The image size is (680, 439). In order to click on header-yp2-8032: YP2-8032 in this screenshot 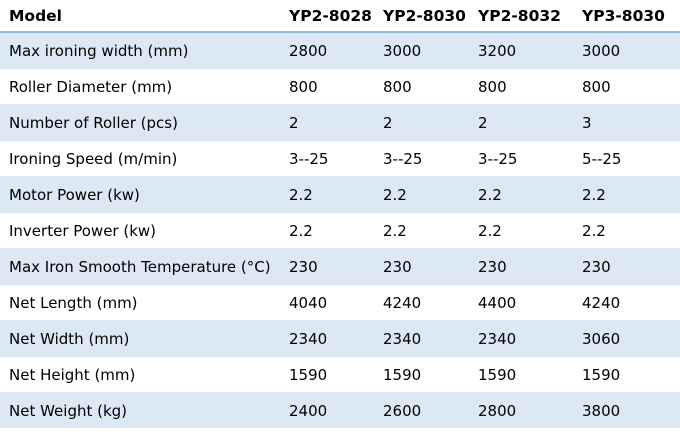, I will do `click(521, 16)`.